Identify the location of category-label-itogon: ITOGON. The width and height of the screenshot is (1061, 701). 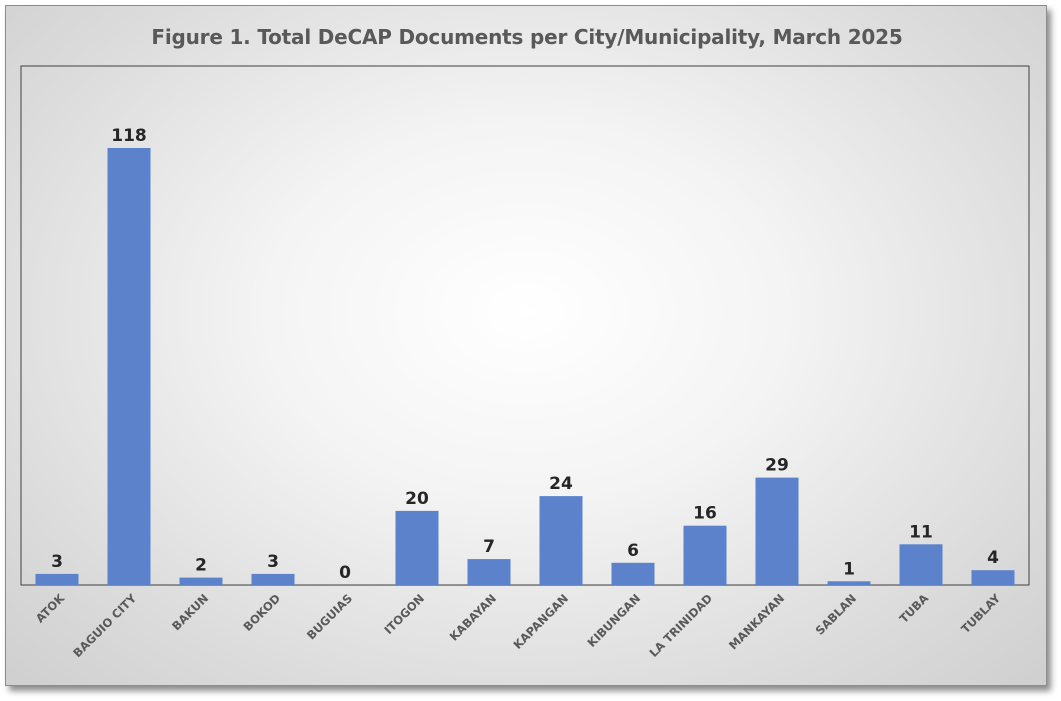
(404, 614).